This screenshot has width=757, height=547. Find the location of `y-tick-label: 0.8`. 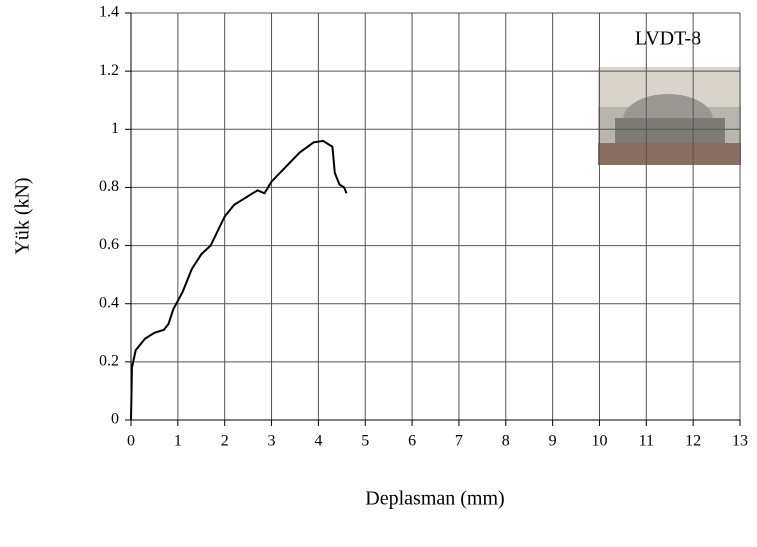

y-tick-label: 0.8 is located at coordinates (109, 186).